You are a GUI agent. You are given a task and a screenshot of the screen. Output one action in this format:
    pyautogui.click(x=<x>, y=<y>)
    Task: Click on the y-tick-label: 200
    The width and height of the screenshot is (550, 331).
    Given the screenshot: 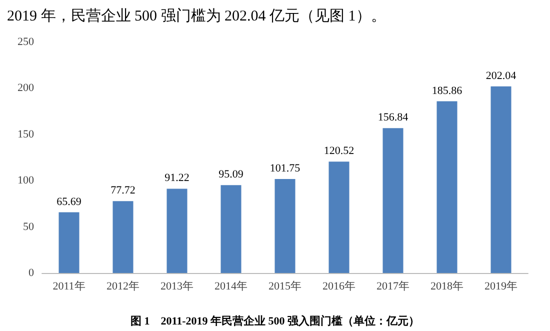 What is the action you would take?
    pyautogui.click(x=26, y=88)
    